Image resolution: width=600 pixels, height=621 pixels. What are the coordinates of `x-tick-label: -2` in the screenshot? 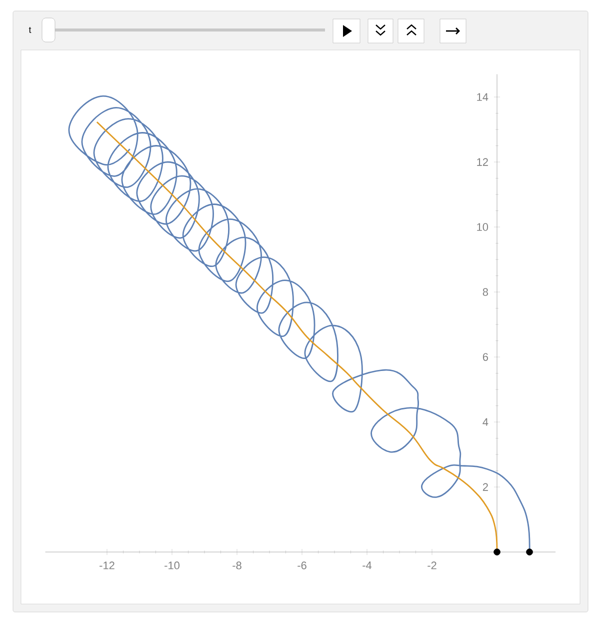 It's located at (432, 566).